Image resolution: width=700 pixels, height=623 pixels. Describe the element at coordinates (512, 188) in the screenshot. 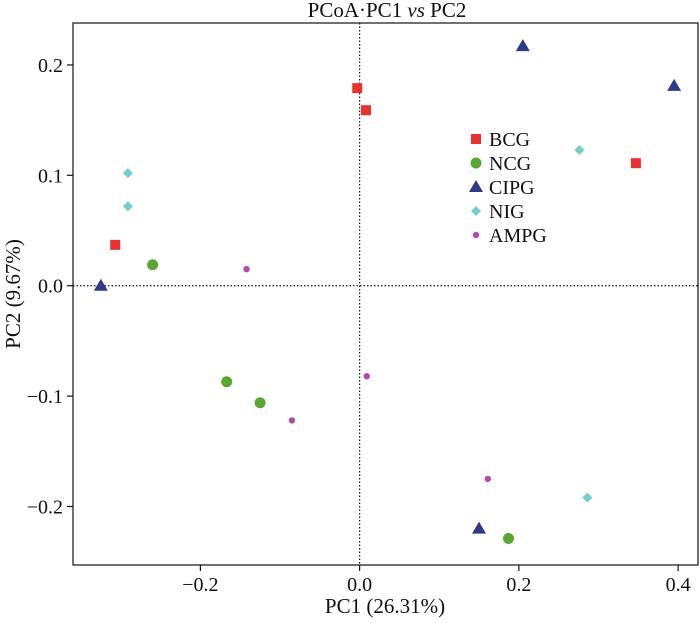

I see `legend-label-cipg: CIPG` at that location.